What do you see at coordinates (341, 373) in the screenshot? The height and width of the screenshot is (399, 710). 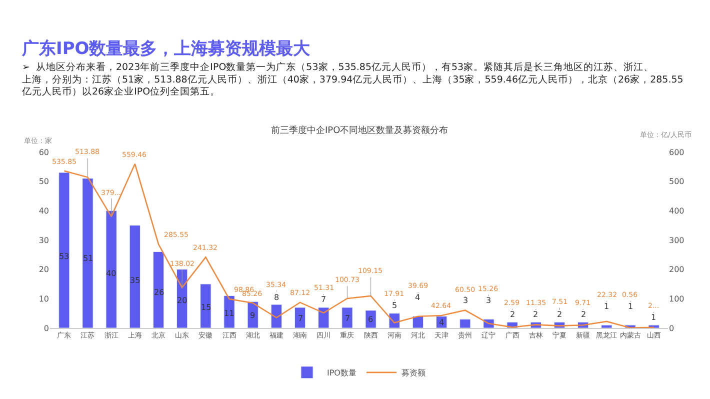 I see `legend-label: IPO数量` at bounding box center [341, 373].